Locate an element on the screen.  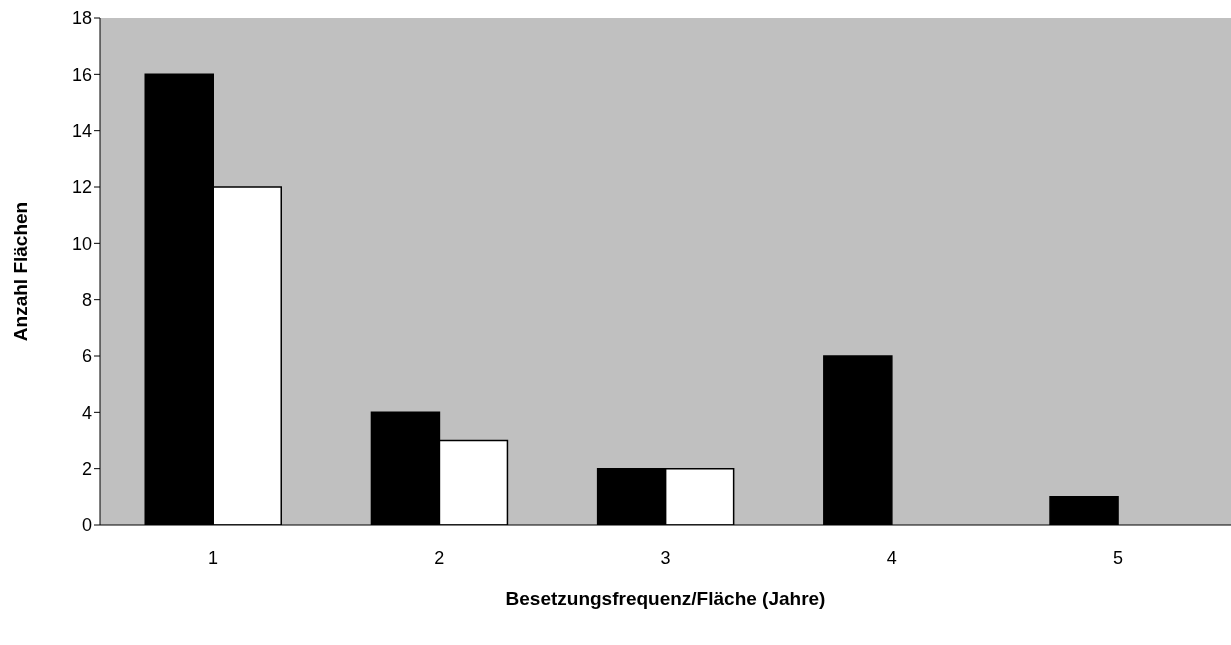
y-tick-label: 18 is located at coordinates (81, 18).